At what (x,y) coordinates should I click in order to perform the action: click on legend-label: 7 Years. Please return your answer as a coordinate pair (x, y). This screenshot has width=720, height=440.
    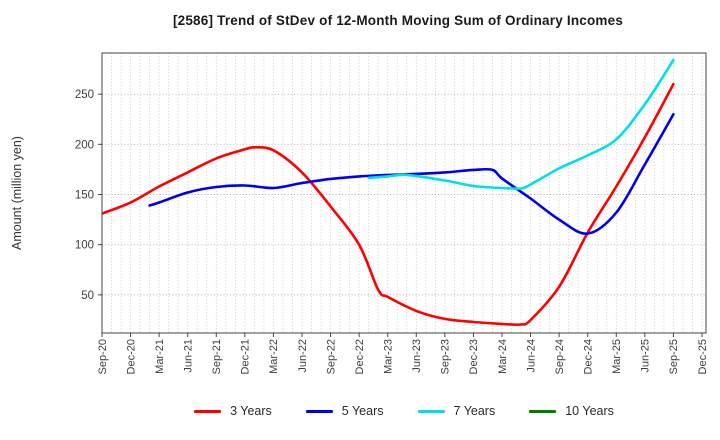
    Looking at the image, I should click on (474, 411).